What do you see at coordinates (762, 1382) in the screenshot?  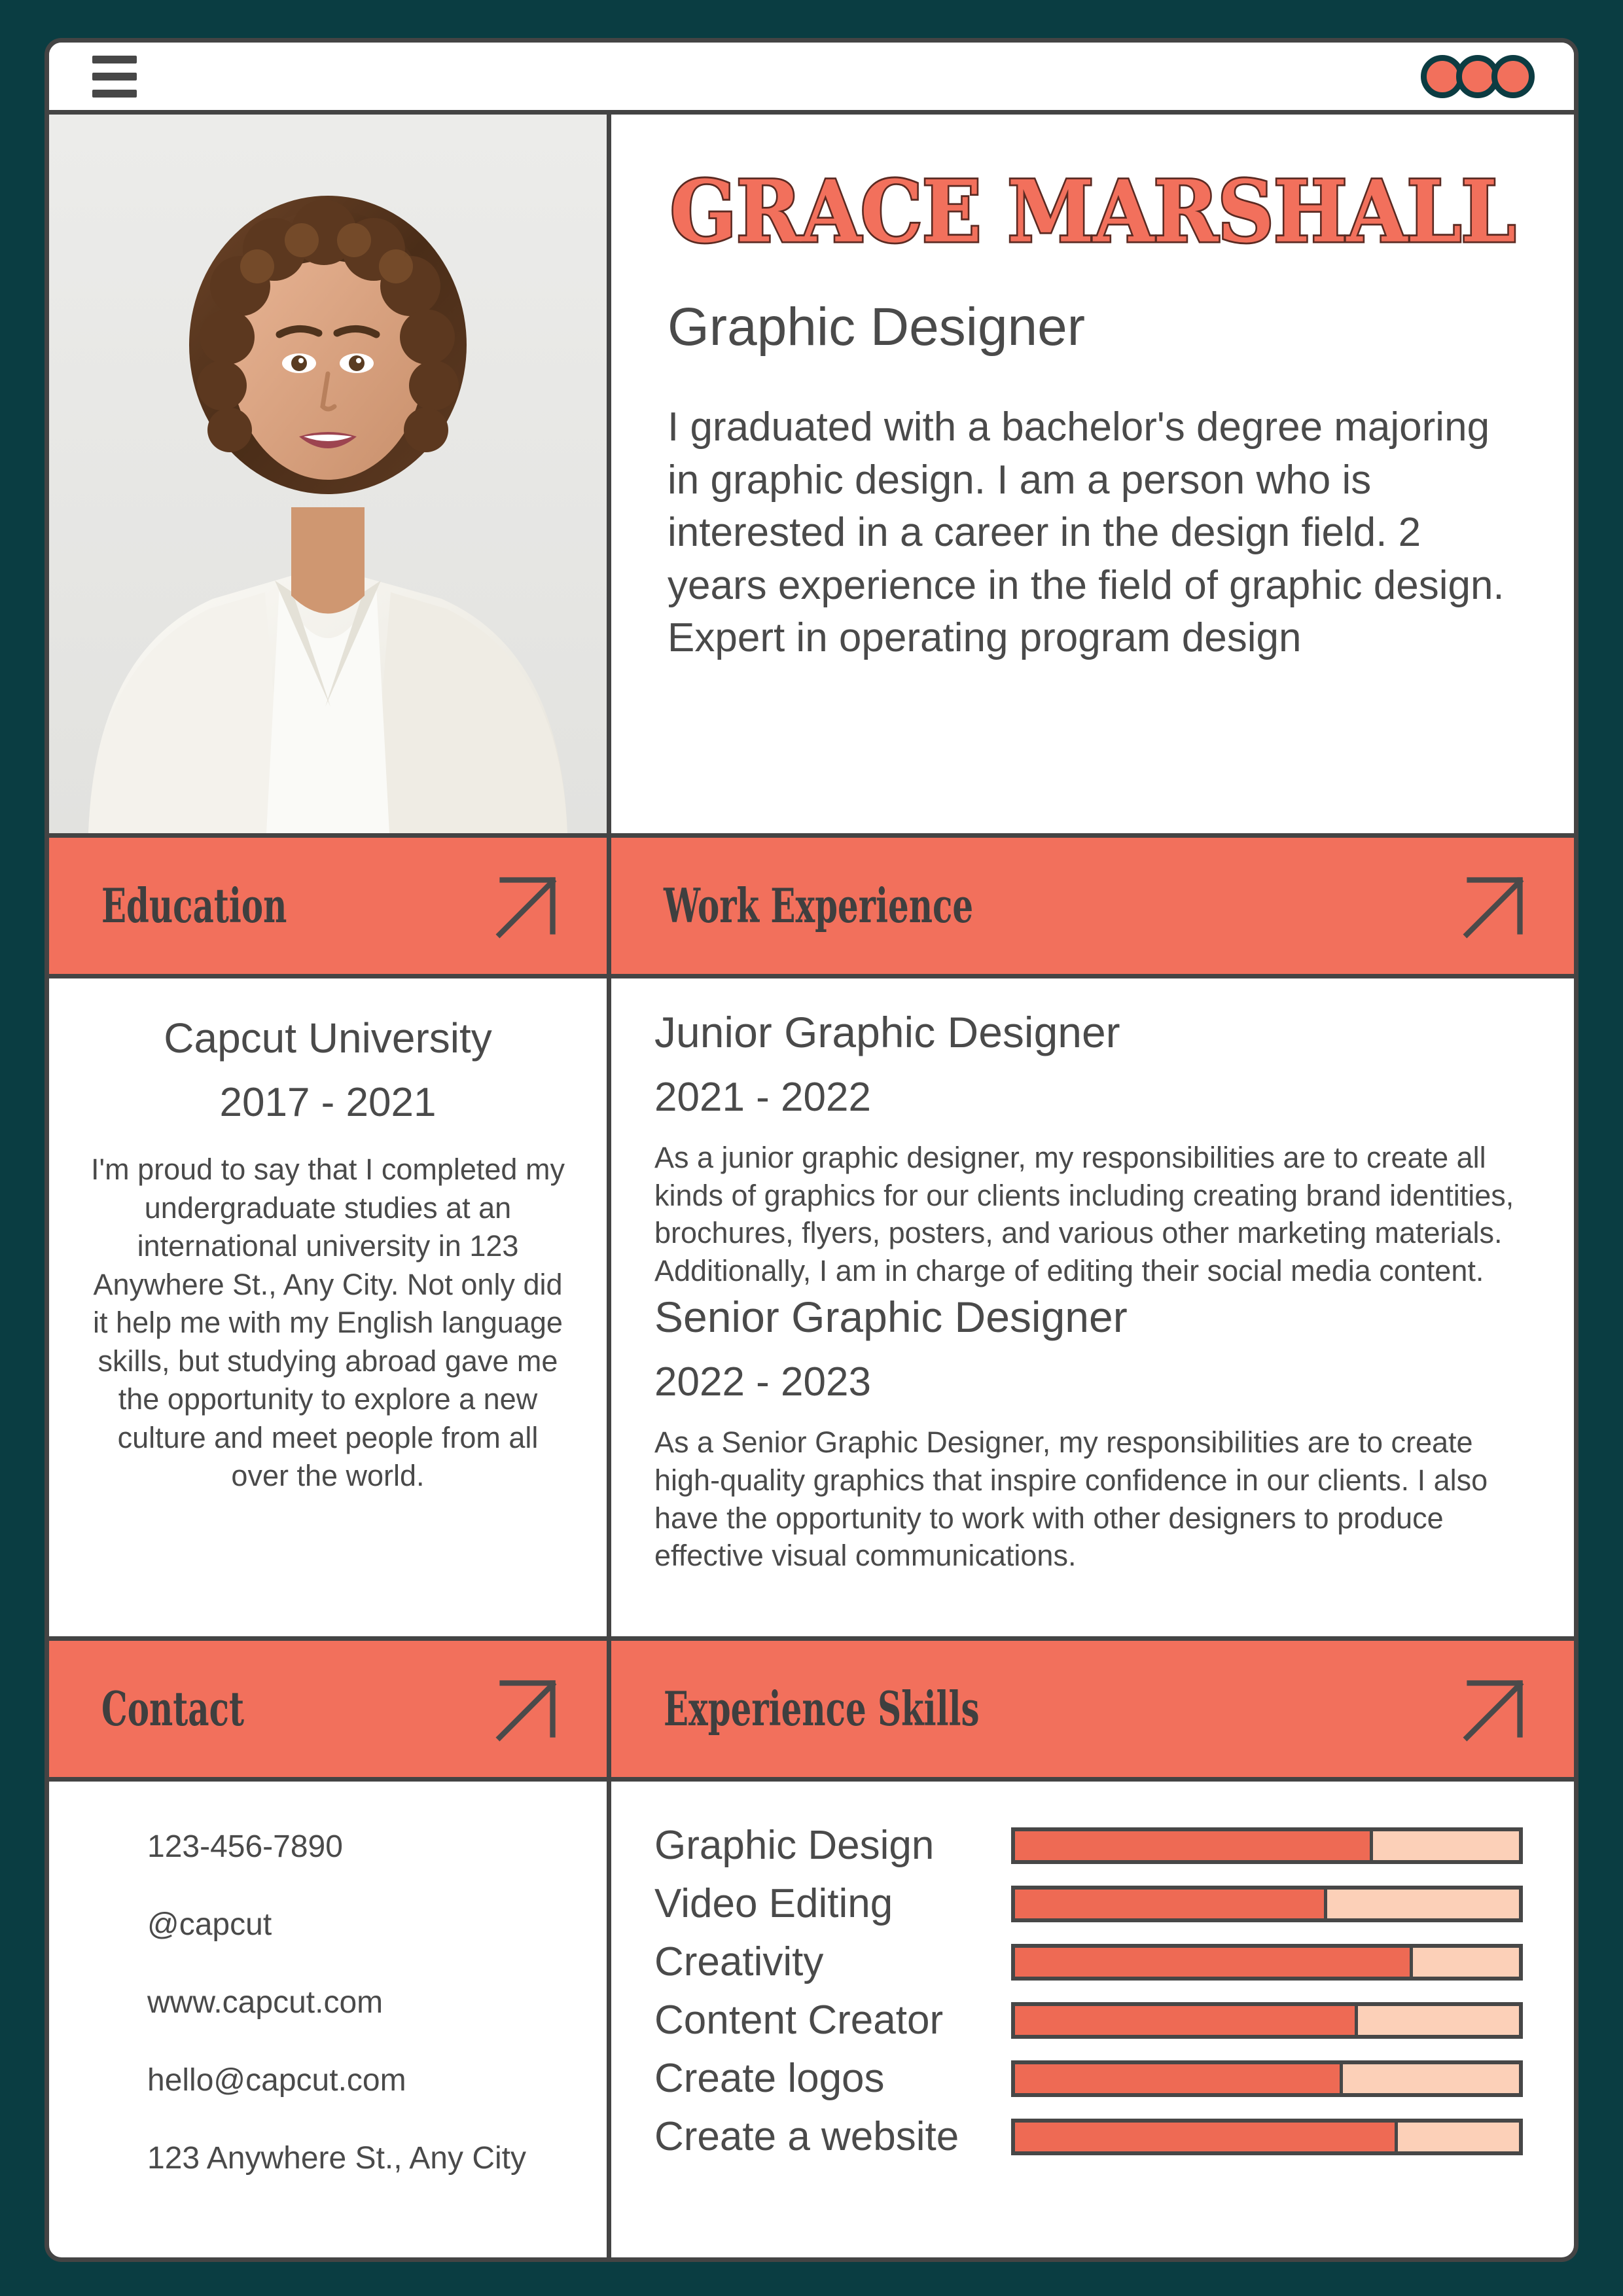 I see `job-years: 2022 - 2023` at bounding box center [762, 1382].